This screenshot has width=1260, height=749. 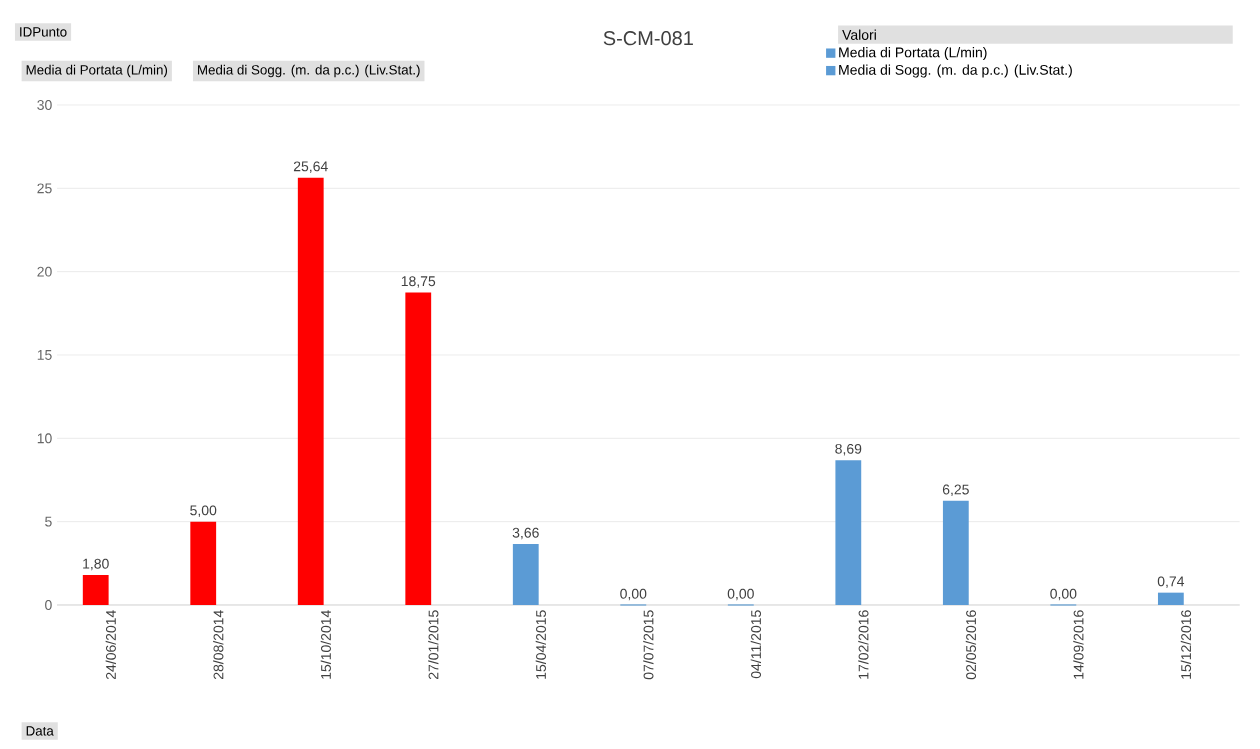 What do you see at coordinates (44, 271) in the screenshot?
I see `y-tick-label: 20` at bounding box center [44, 271].